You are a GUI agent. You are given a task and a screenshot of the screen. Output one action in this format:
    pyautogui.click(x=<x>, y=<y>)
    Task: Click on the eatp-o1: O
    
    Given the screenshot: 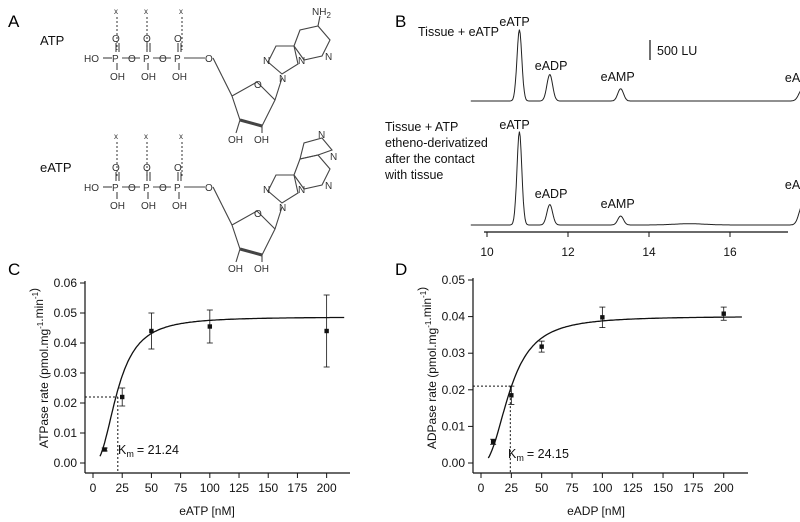 What is the action you would take?
    pyautogui.click(x=116, y=168)
    